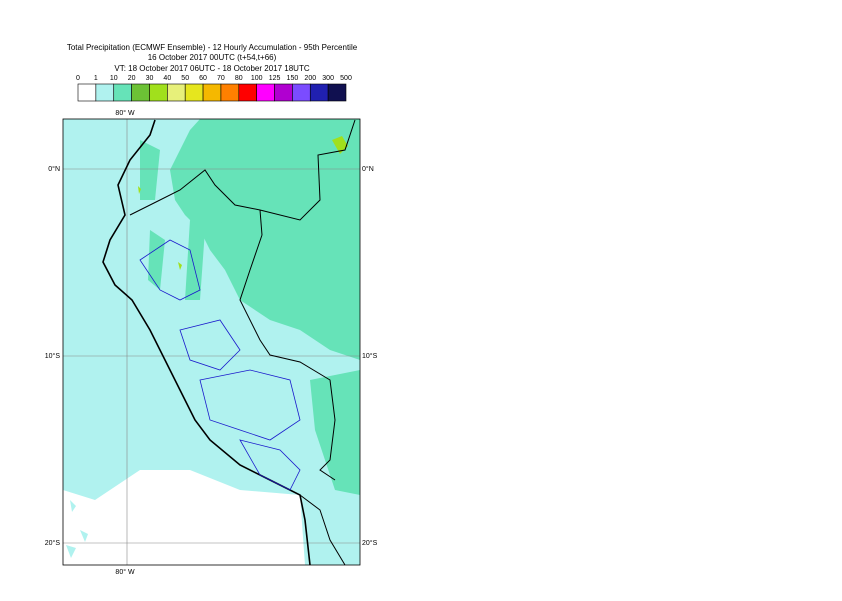 Image resolution: width=842 pixels, height=601 pixels. What do you see at coordinates (293, 78) in the screenshot?
I see `colorbar-label: 150` at bounding box center [293, 78].